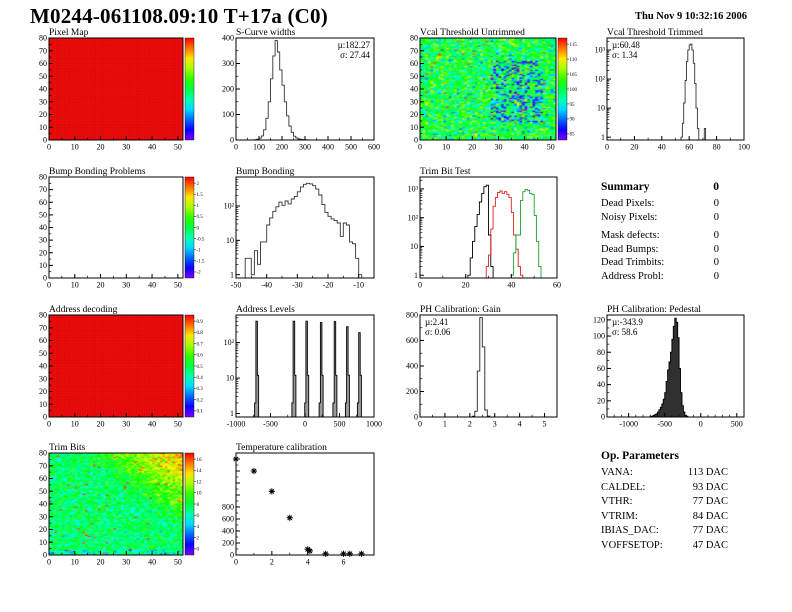 The image size is (792, 612). I want to click on svg-text: -1, so click(199, 251).